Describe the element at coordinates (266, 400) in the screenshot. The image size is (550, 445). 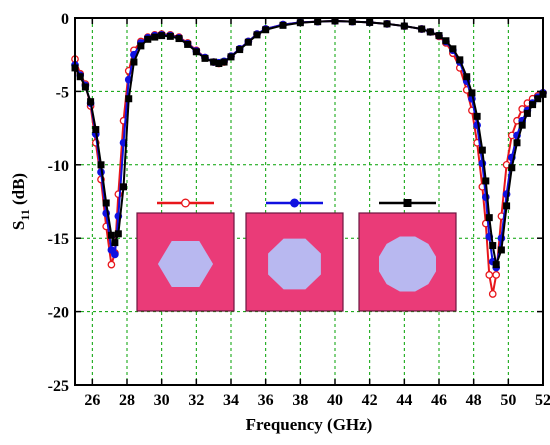
I see `x-tick-label: 36` at that location.